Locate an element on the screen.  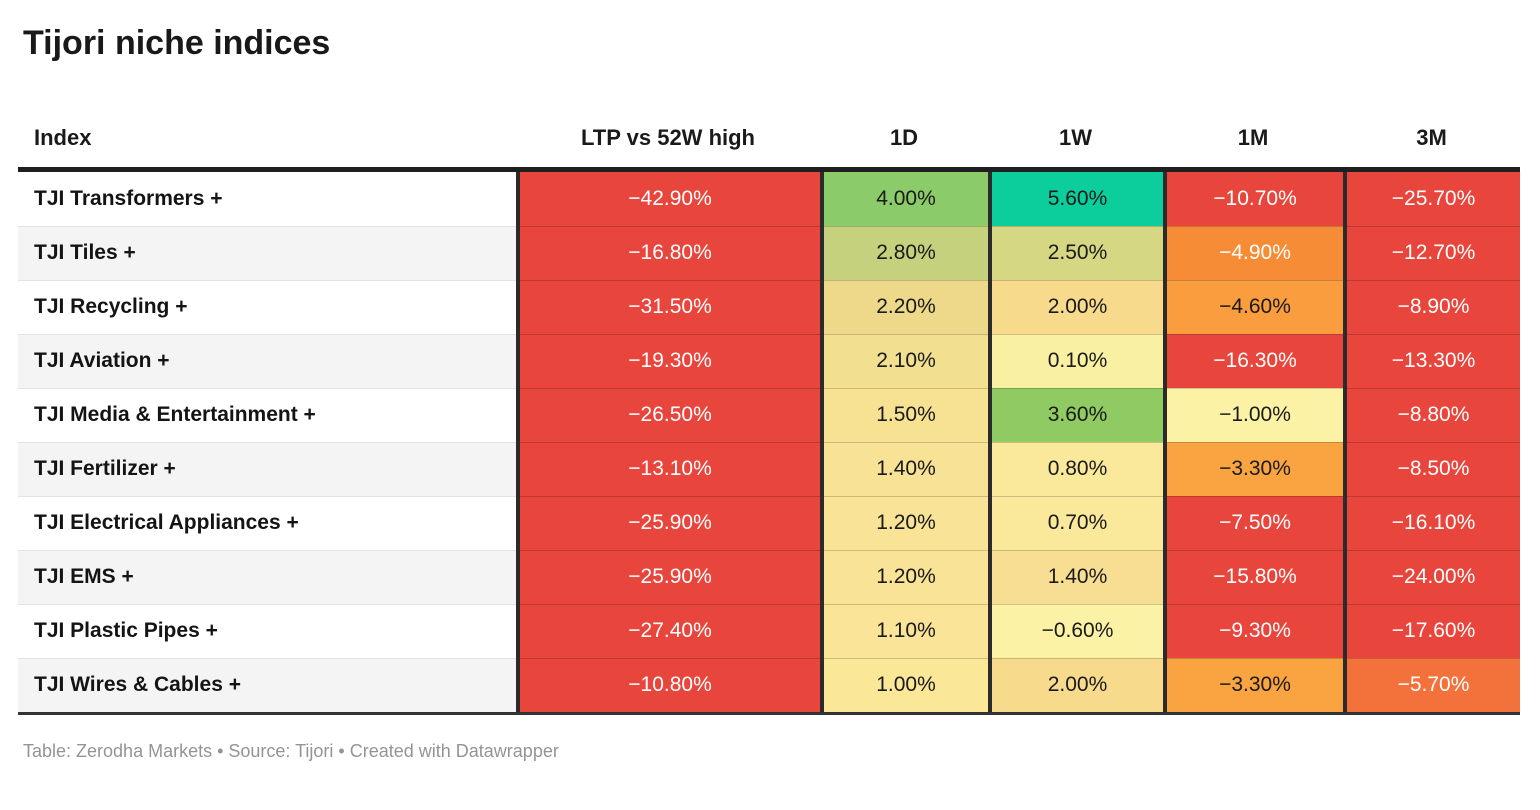
cell-1m: −1.00% is located at coordinates (1253, 414).